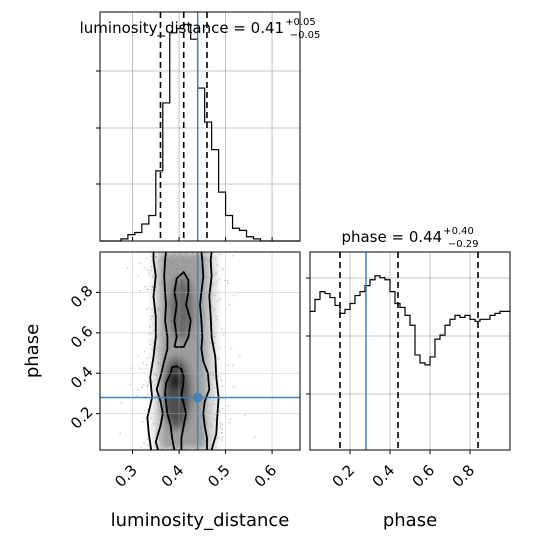 This screenshot has height=550, width=550. I want to click on contours, so click(183, 351).